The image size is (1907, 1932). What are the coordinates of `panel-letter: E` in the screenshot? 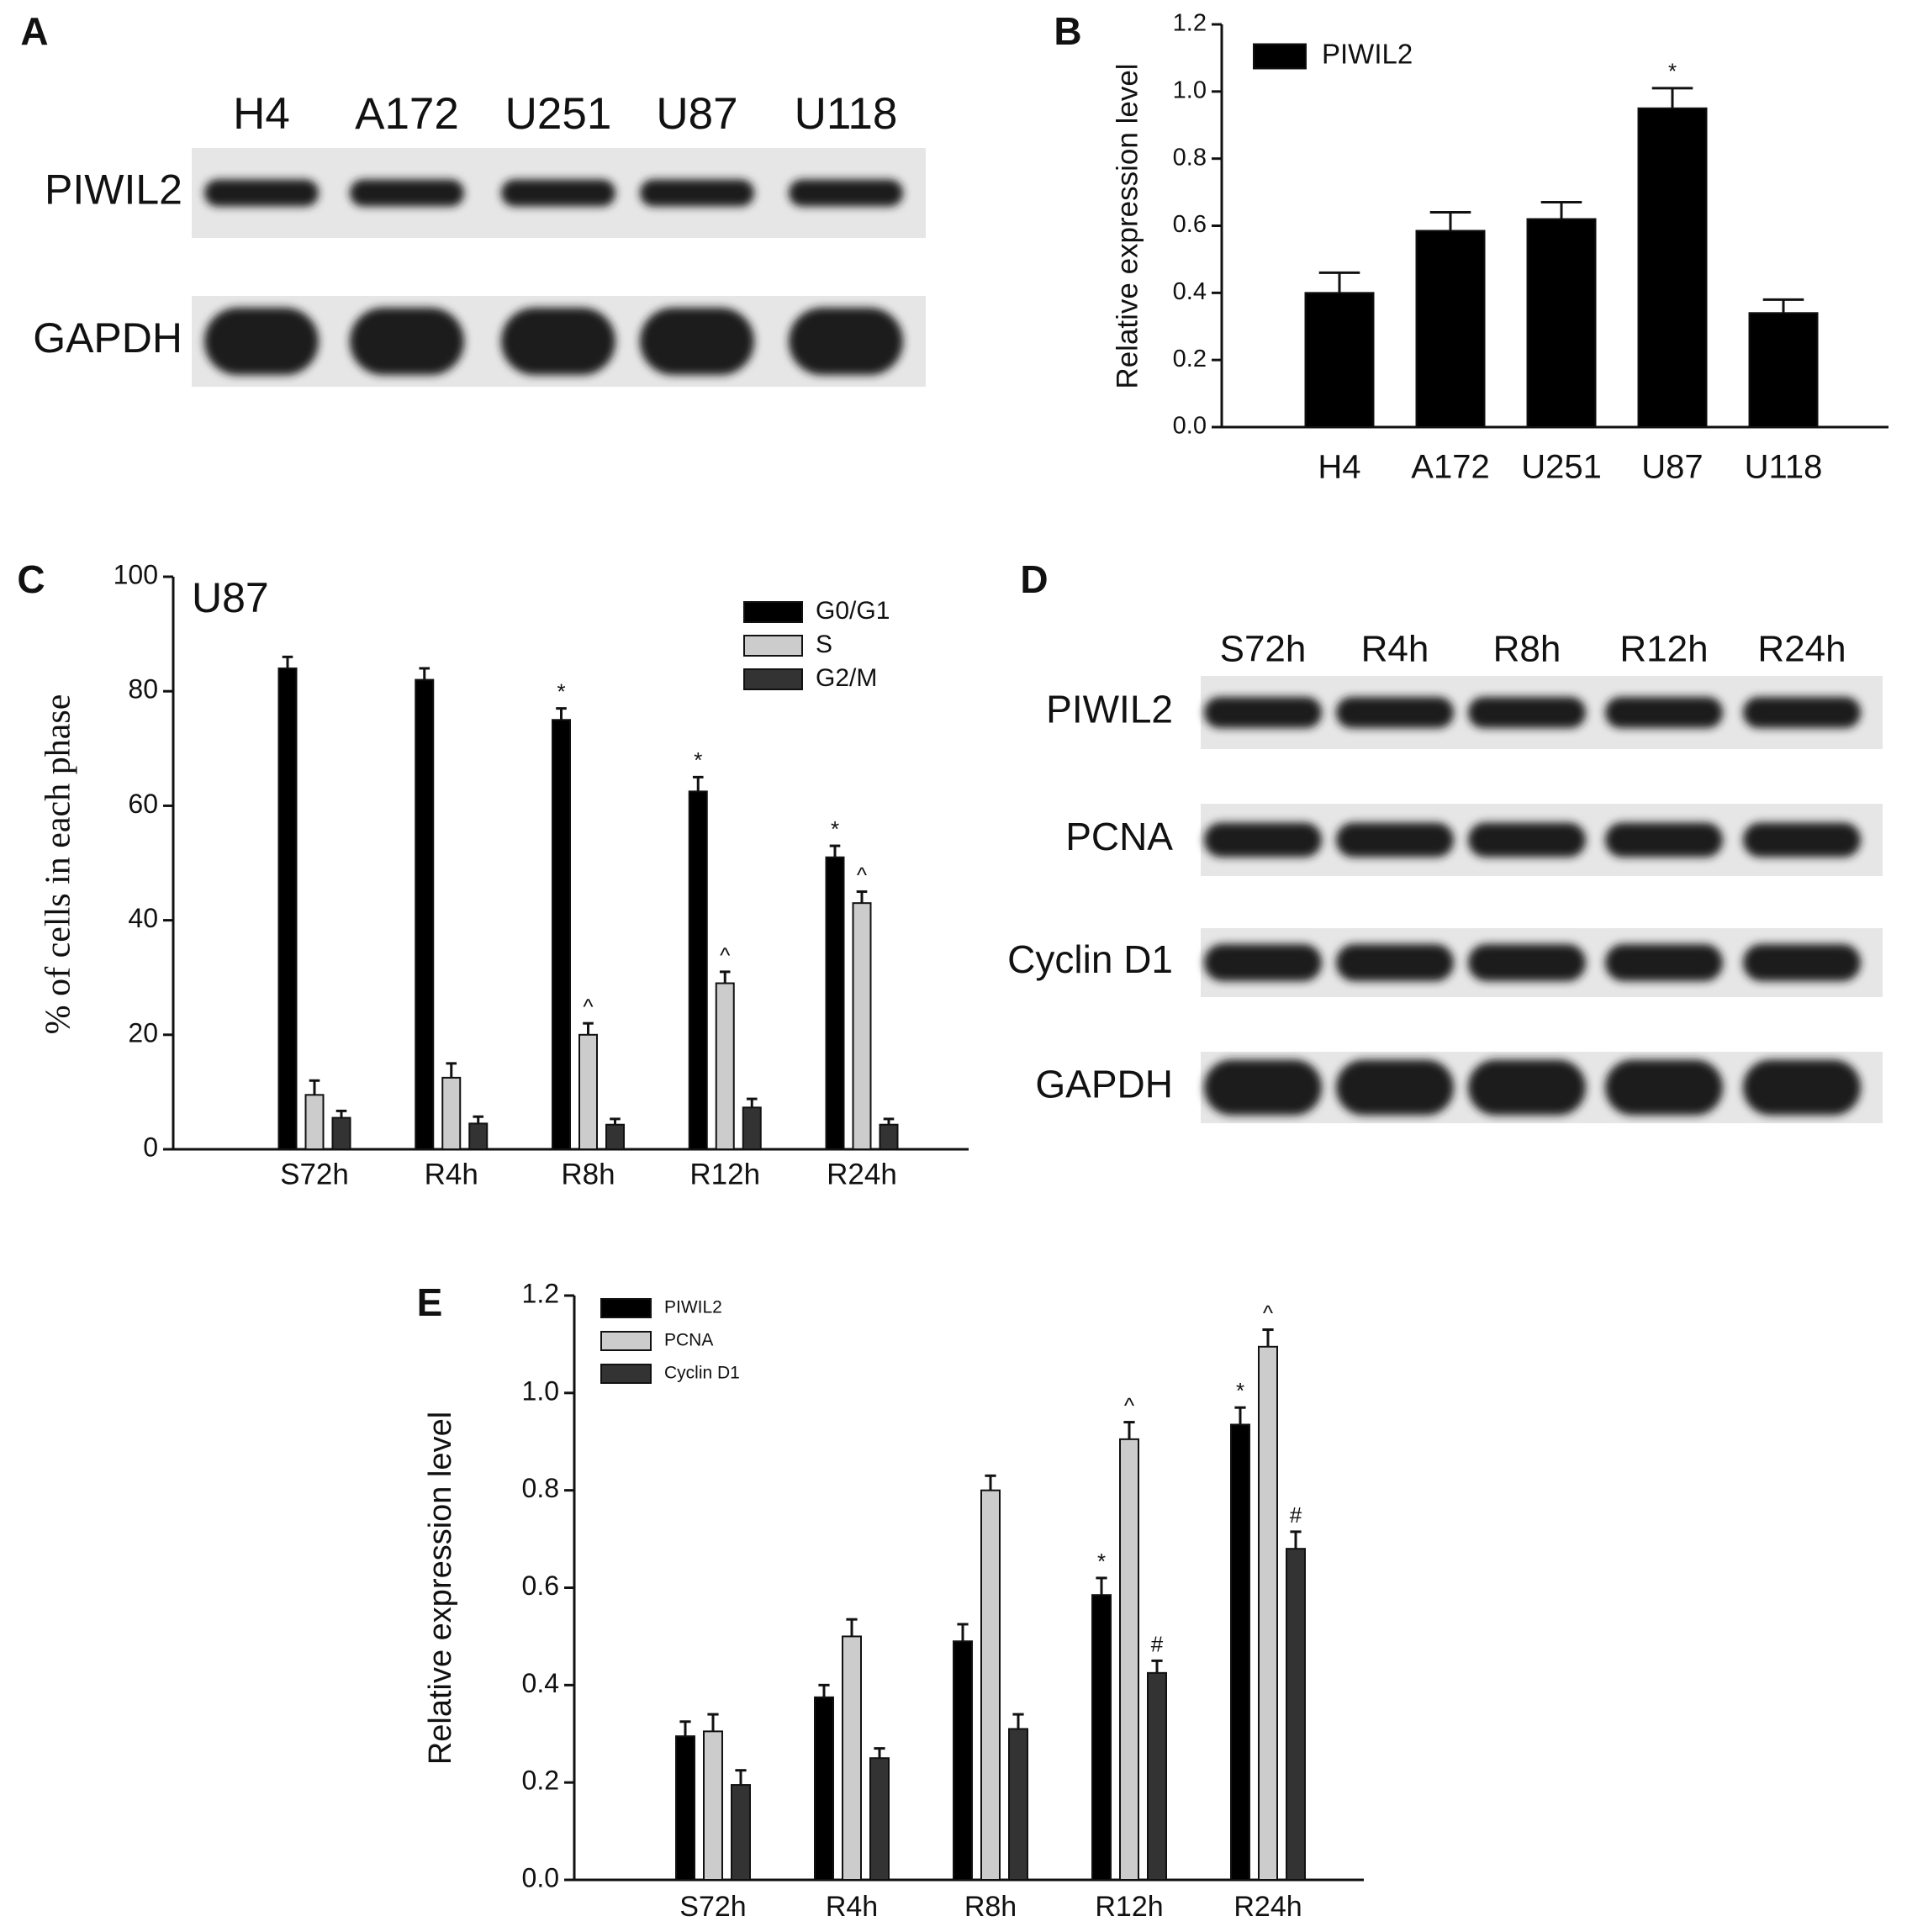 It's located at (430, 1302).